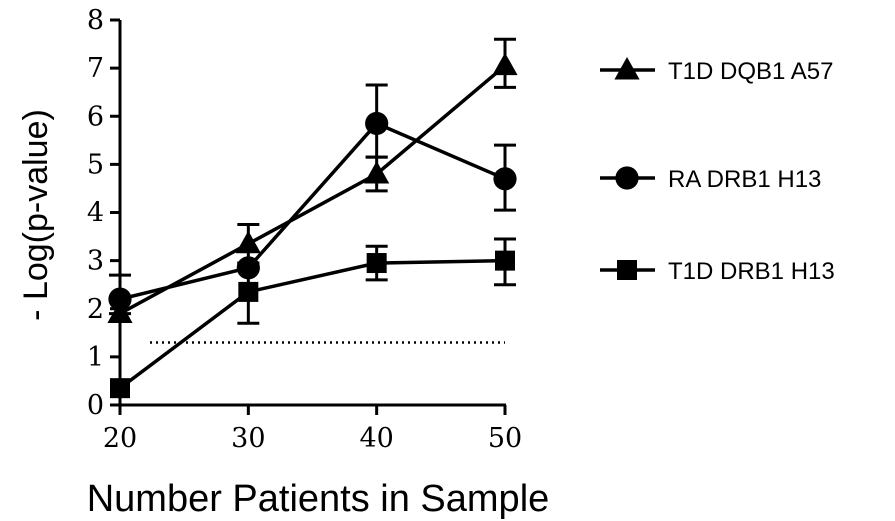  What do you see at coordinates (95, 68) in the screenshot?
I see `y-tick-label: 7` at bounding box center [95, 68].